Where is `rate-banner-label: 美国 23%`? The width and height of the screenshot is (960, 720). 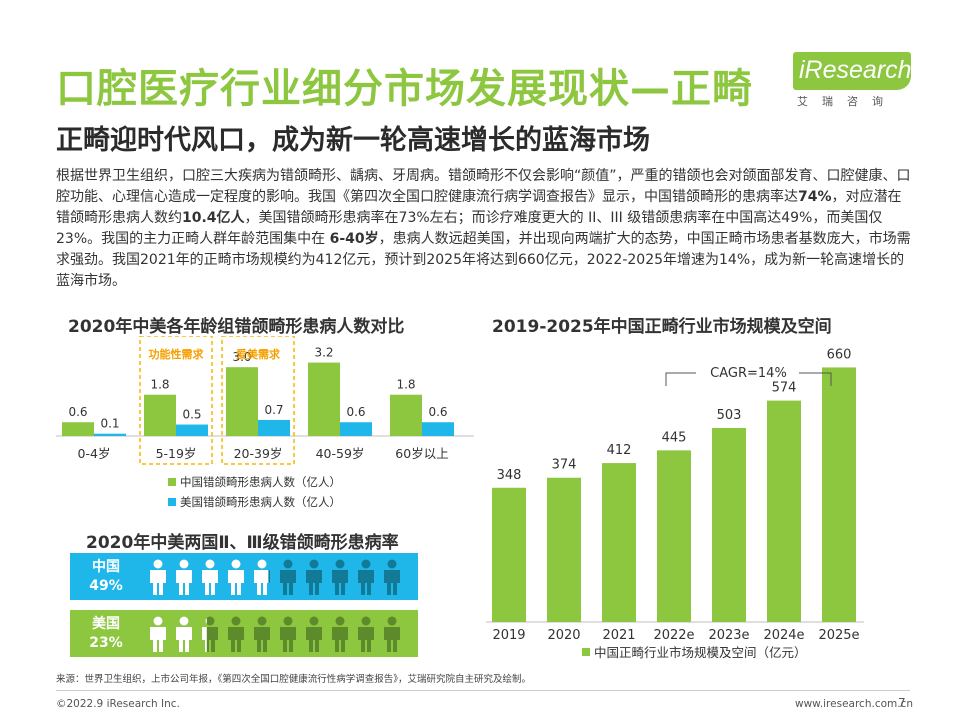 rate-banner-label: 美国 23% is located at coordinates (106, 633).